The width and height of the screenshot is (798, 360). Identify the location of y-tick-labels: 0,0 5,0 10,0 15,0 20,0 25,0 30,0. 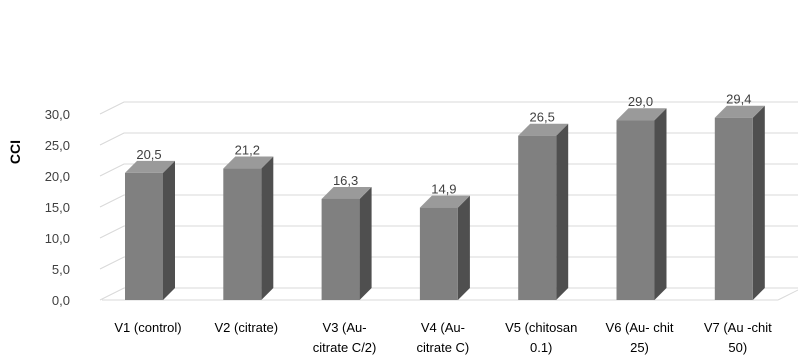
(57, 207).